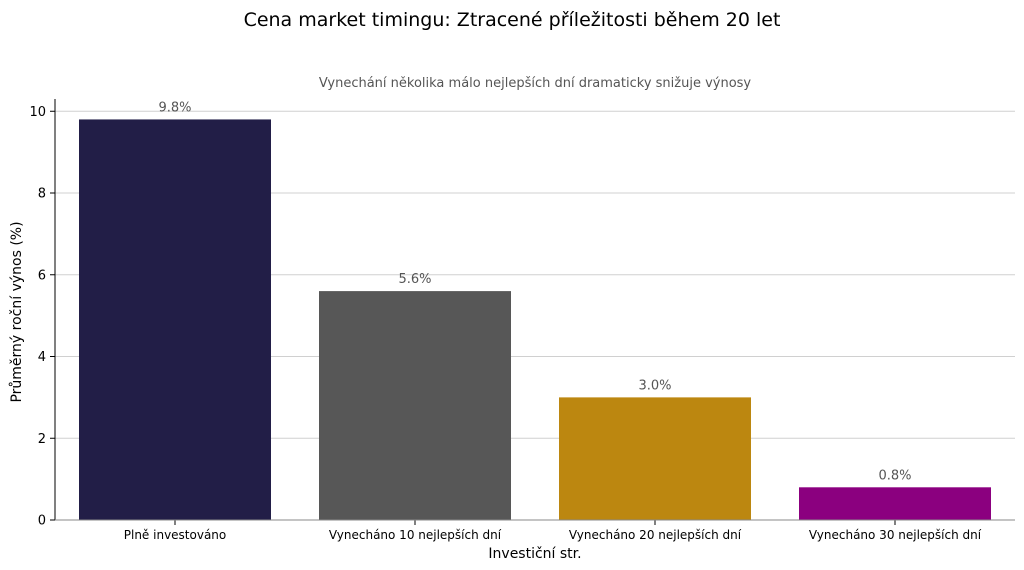 The height and width of the screenshot is (570, 1024). Describe the element at coordinates (42, 439) in the screenshot. I see `y-tick-label: 2` at that location.